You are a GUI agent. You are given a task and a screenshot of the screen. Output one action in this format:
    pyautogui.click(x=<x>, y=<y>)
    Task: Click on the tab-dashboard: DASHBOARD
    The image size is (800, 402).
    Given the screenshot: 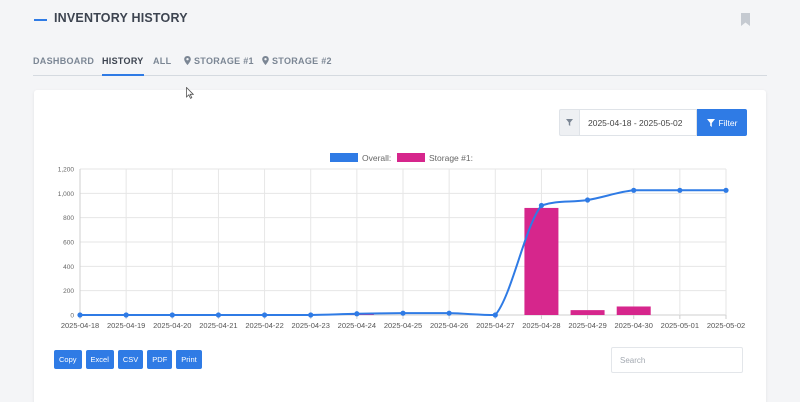 What is the action you would take?
    pyautogui.click(x=63, y=61)
    